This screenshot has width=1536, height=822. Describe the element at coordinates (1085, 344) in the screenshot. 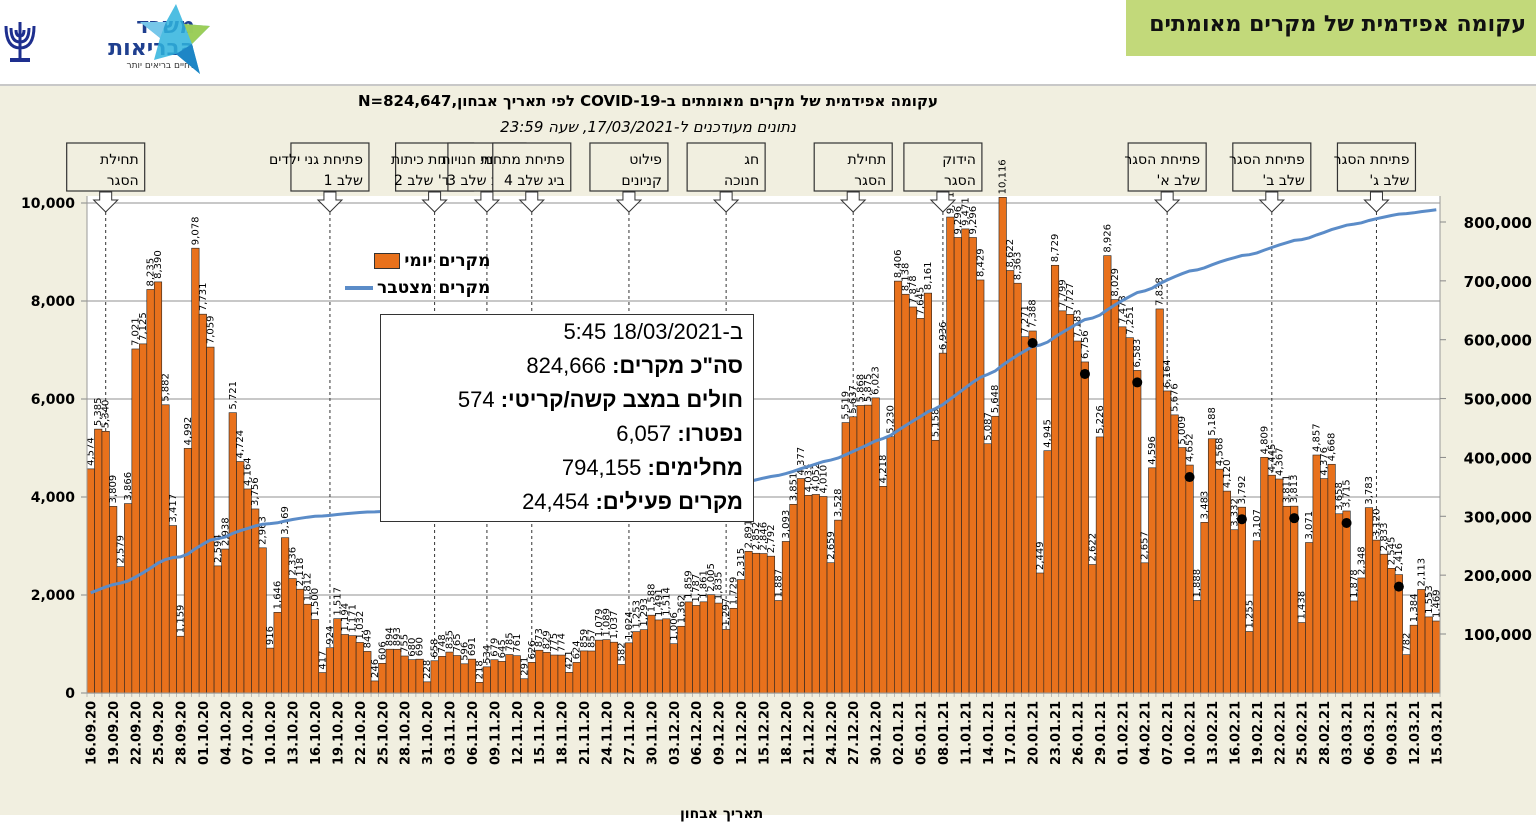

I see `bar-value-label: 6,756` at that location.